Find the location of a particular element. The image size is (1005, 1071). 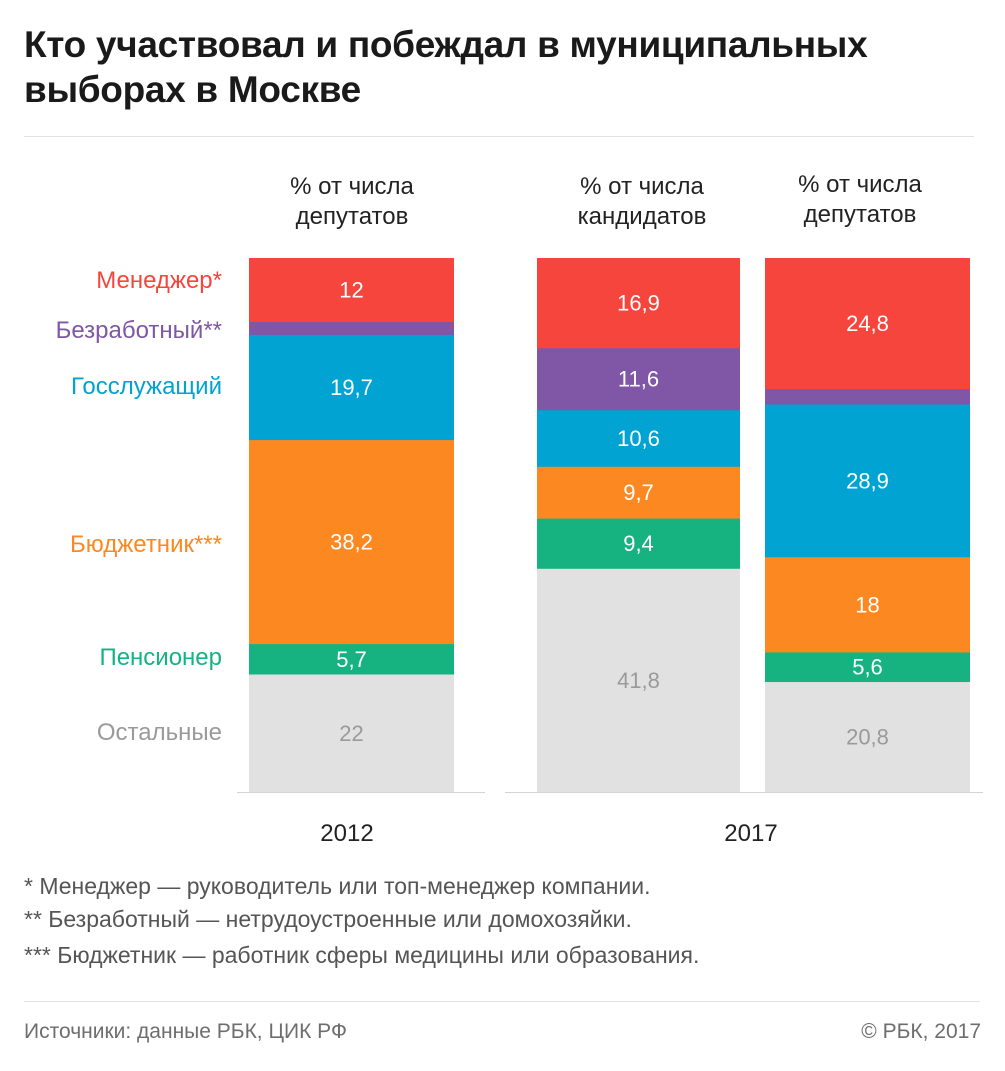

data-label-2012-deputies-civil-servant: 19,7 is located at coordinates (351, 387).